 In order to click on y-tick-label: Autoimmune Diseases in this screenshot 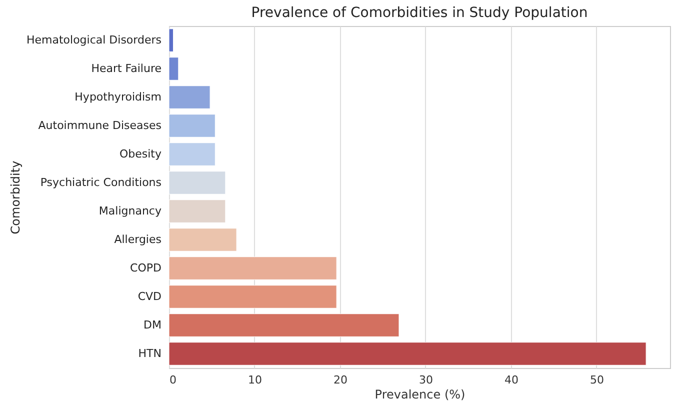, I will do `click(100, 125)`.